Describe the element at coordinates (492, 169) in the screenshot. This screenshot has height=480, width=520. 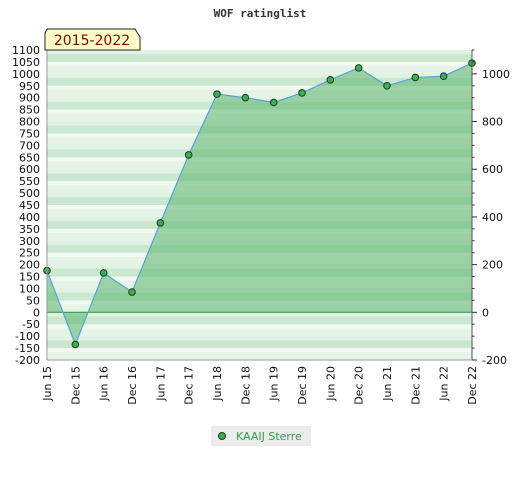
I see `y-right-tick-label: 600` at that location.